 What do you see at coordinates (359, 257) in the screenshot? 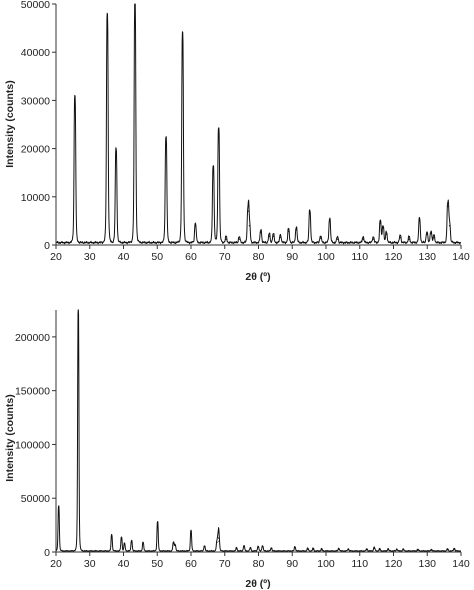
I see `top-x-tick-label: 110` at bounding box center [359, 257].